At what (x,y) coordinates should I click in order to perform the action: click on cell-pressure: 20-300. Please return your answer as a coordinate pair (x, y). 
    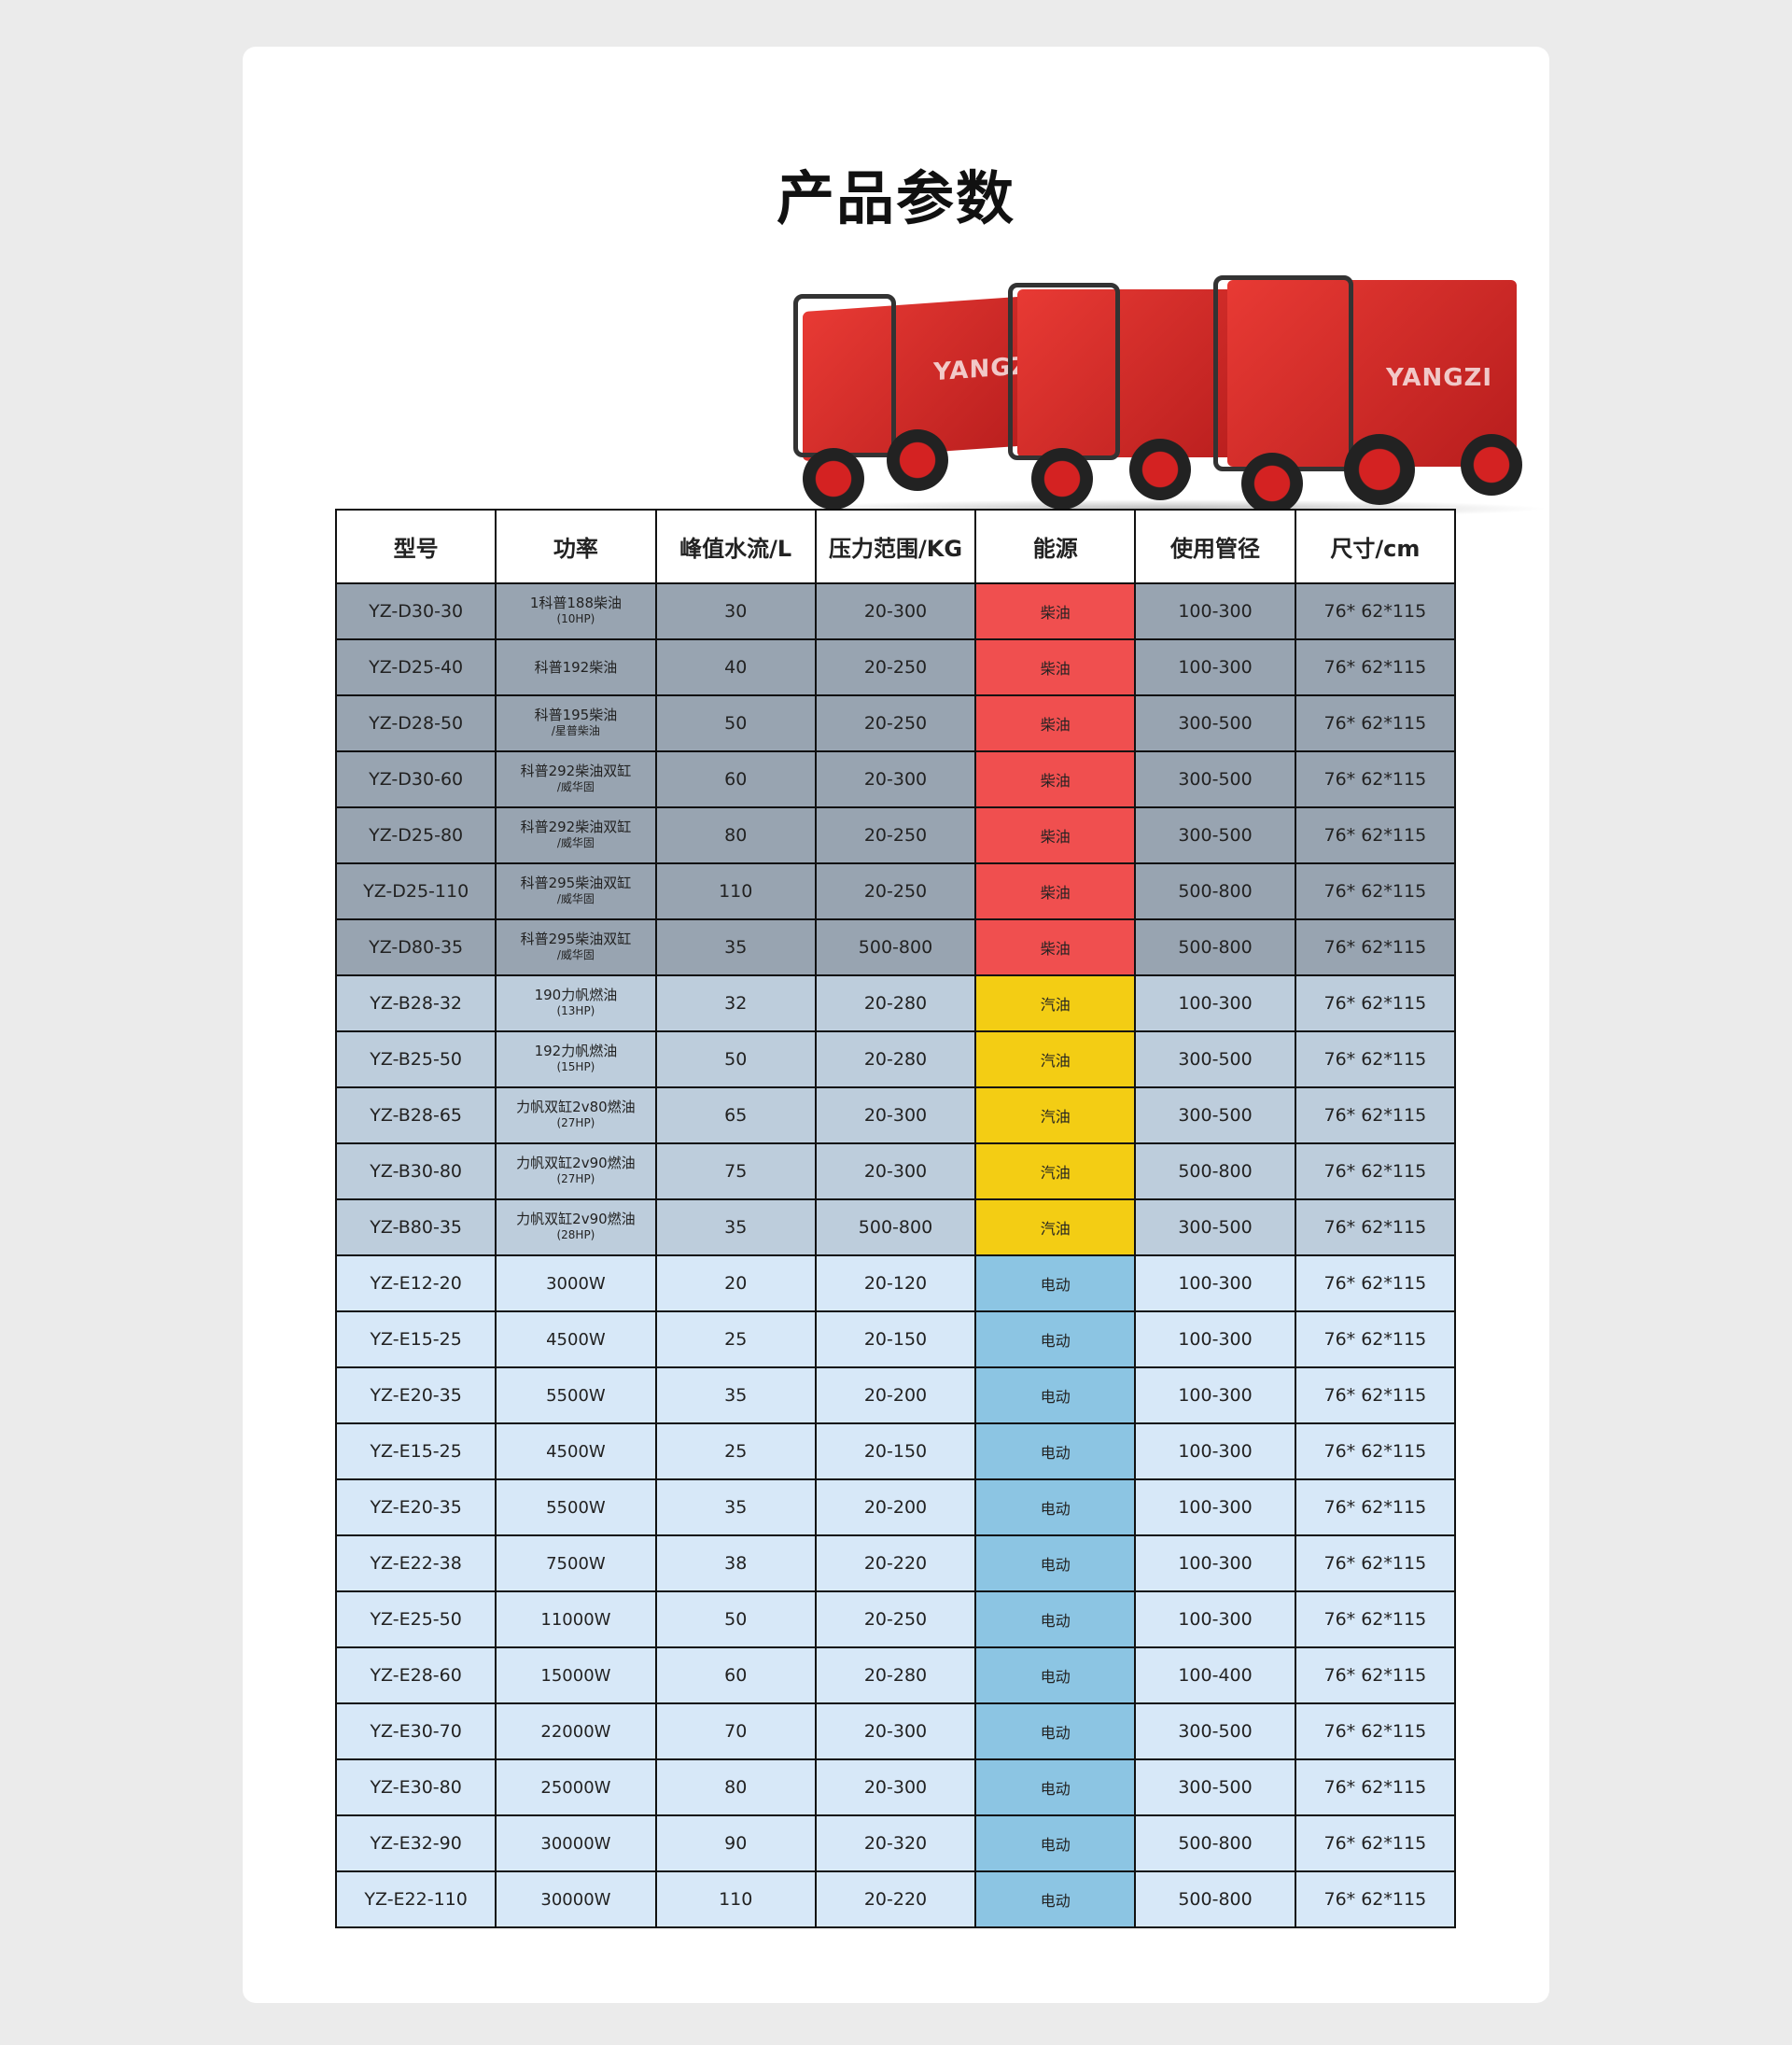
    Looking at the image, I should click on (895, 1731).